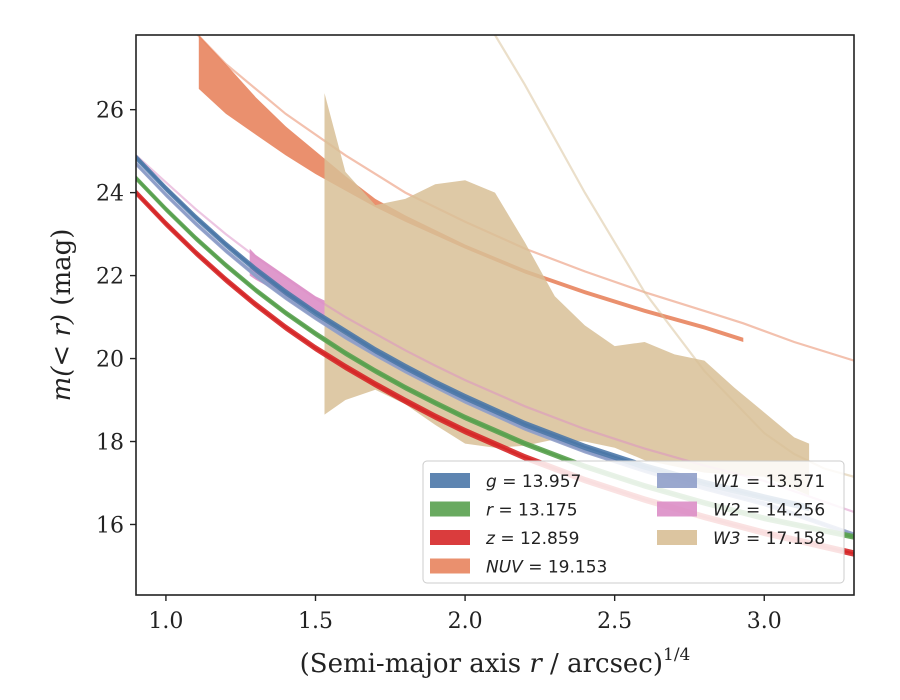 The width and height of the screenshot is (900, 700). What do you see at coordinates (614, 621) in the screenshot?
I see `x-tick-label: 2.5` at bounding box center [614, 621].